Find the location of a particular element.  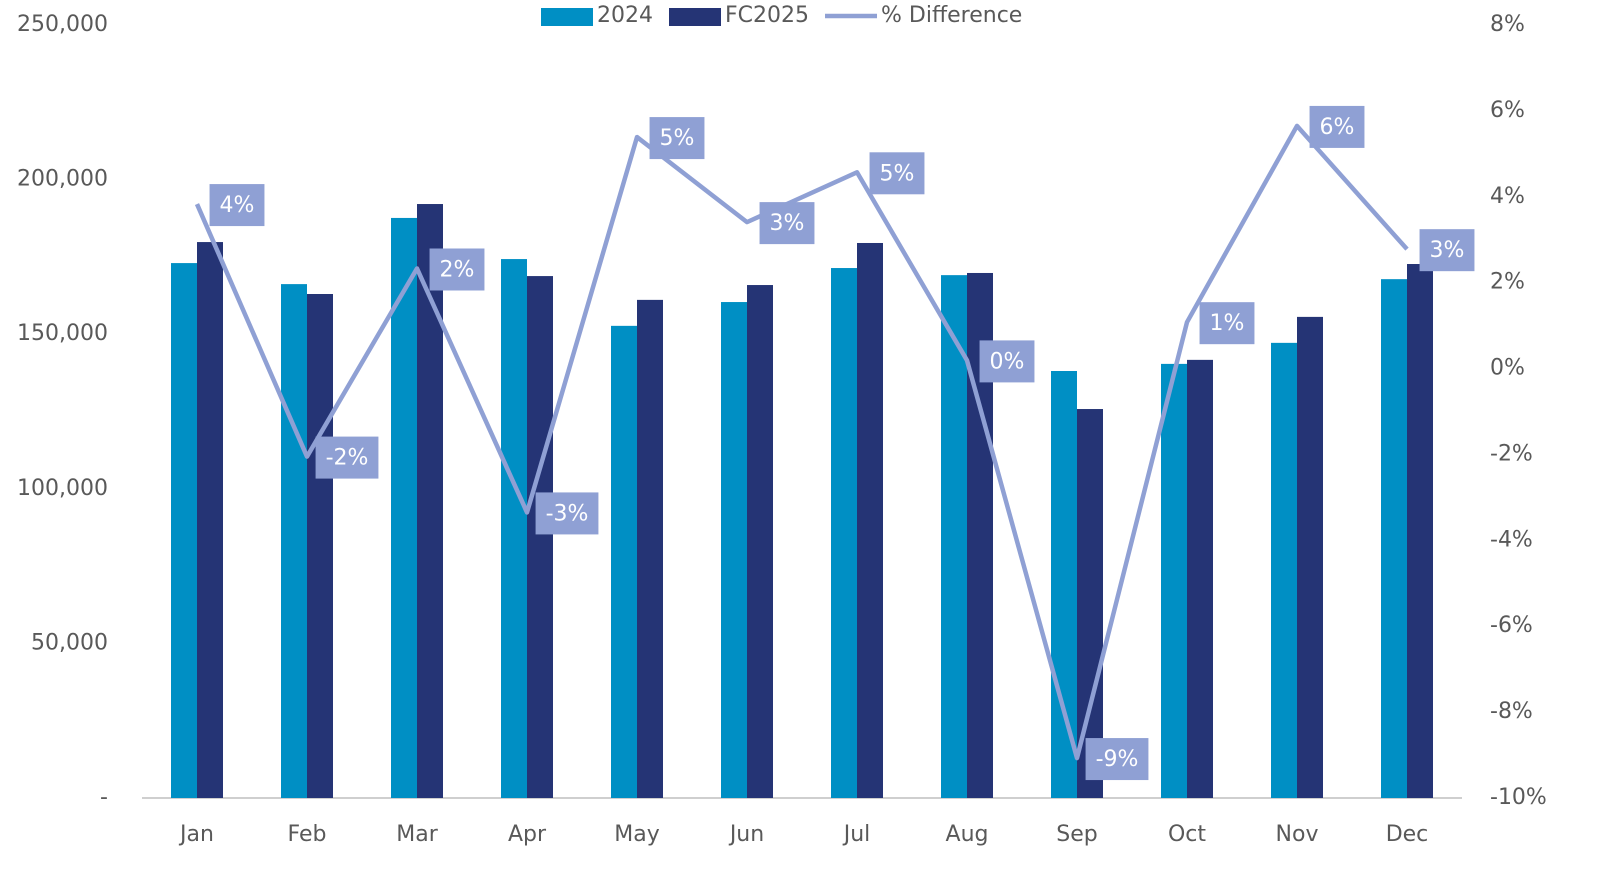

data-label: -3% is located at coordinates (567, 513).